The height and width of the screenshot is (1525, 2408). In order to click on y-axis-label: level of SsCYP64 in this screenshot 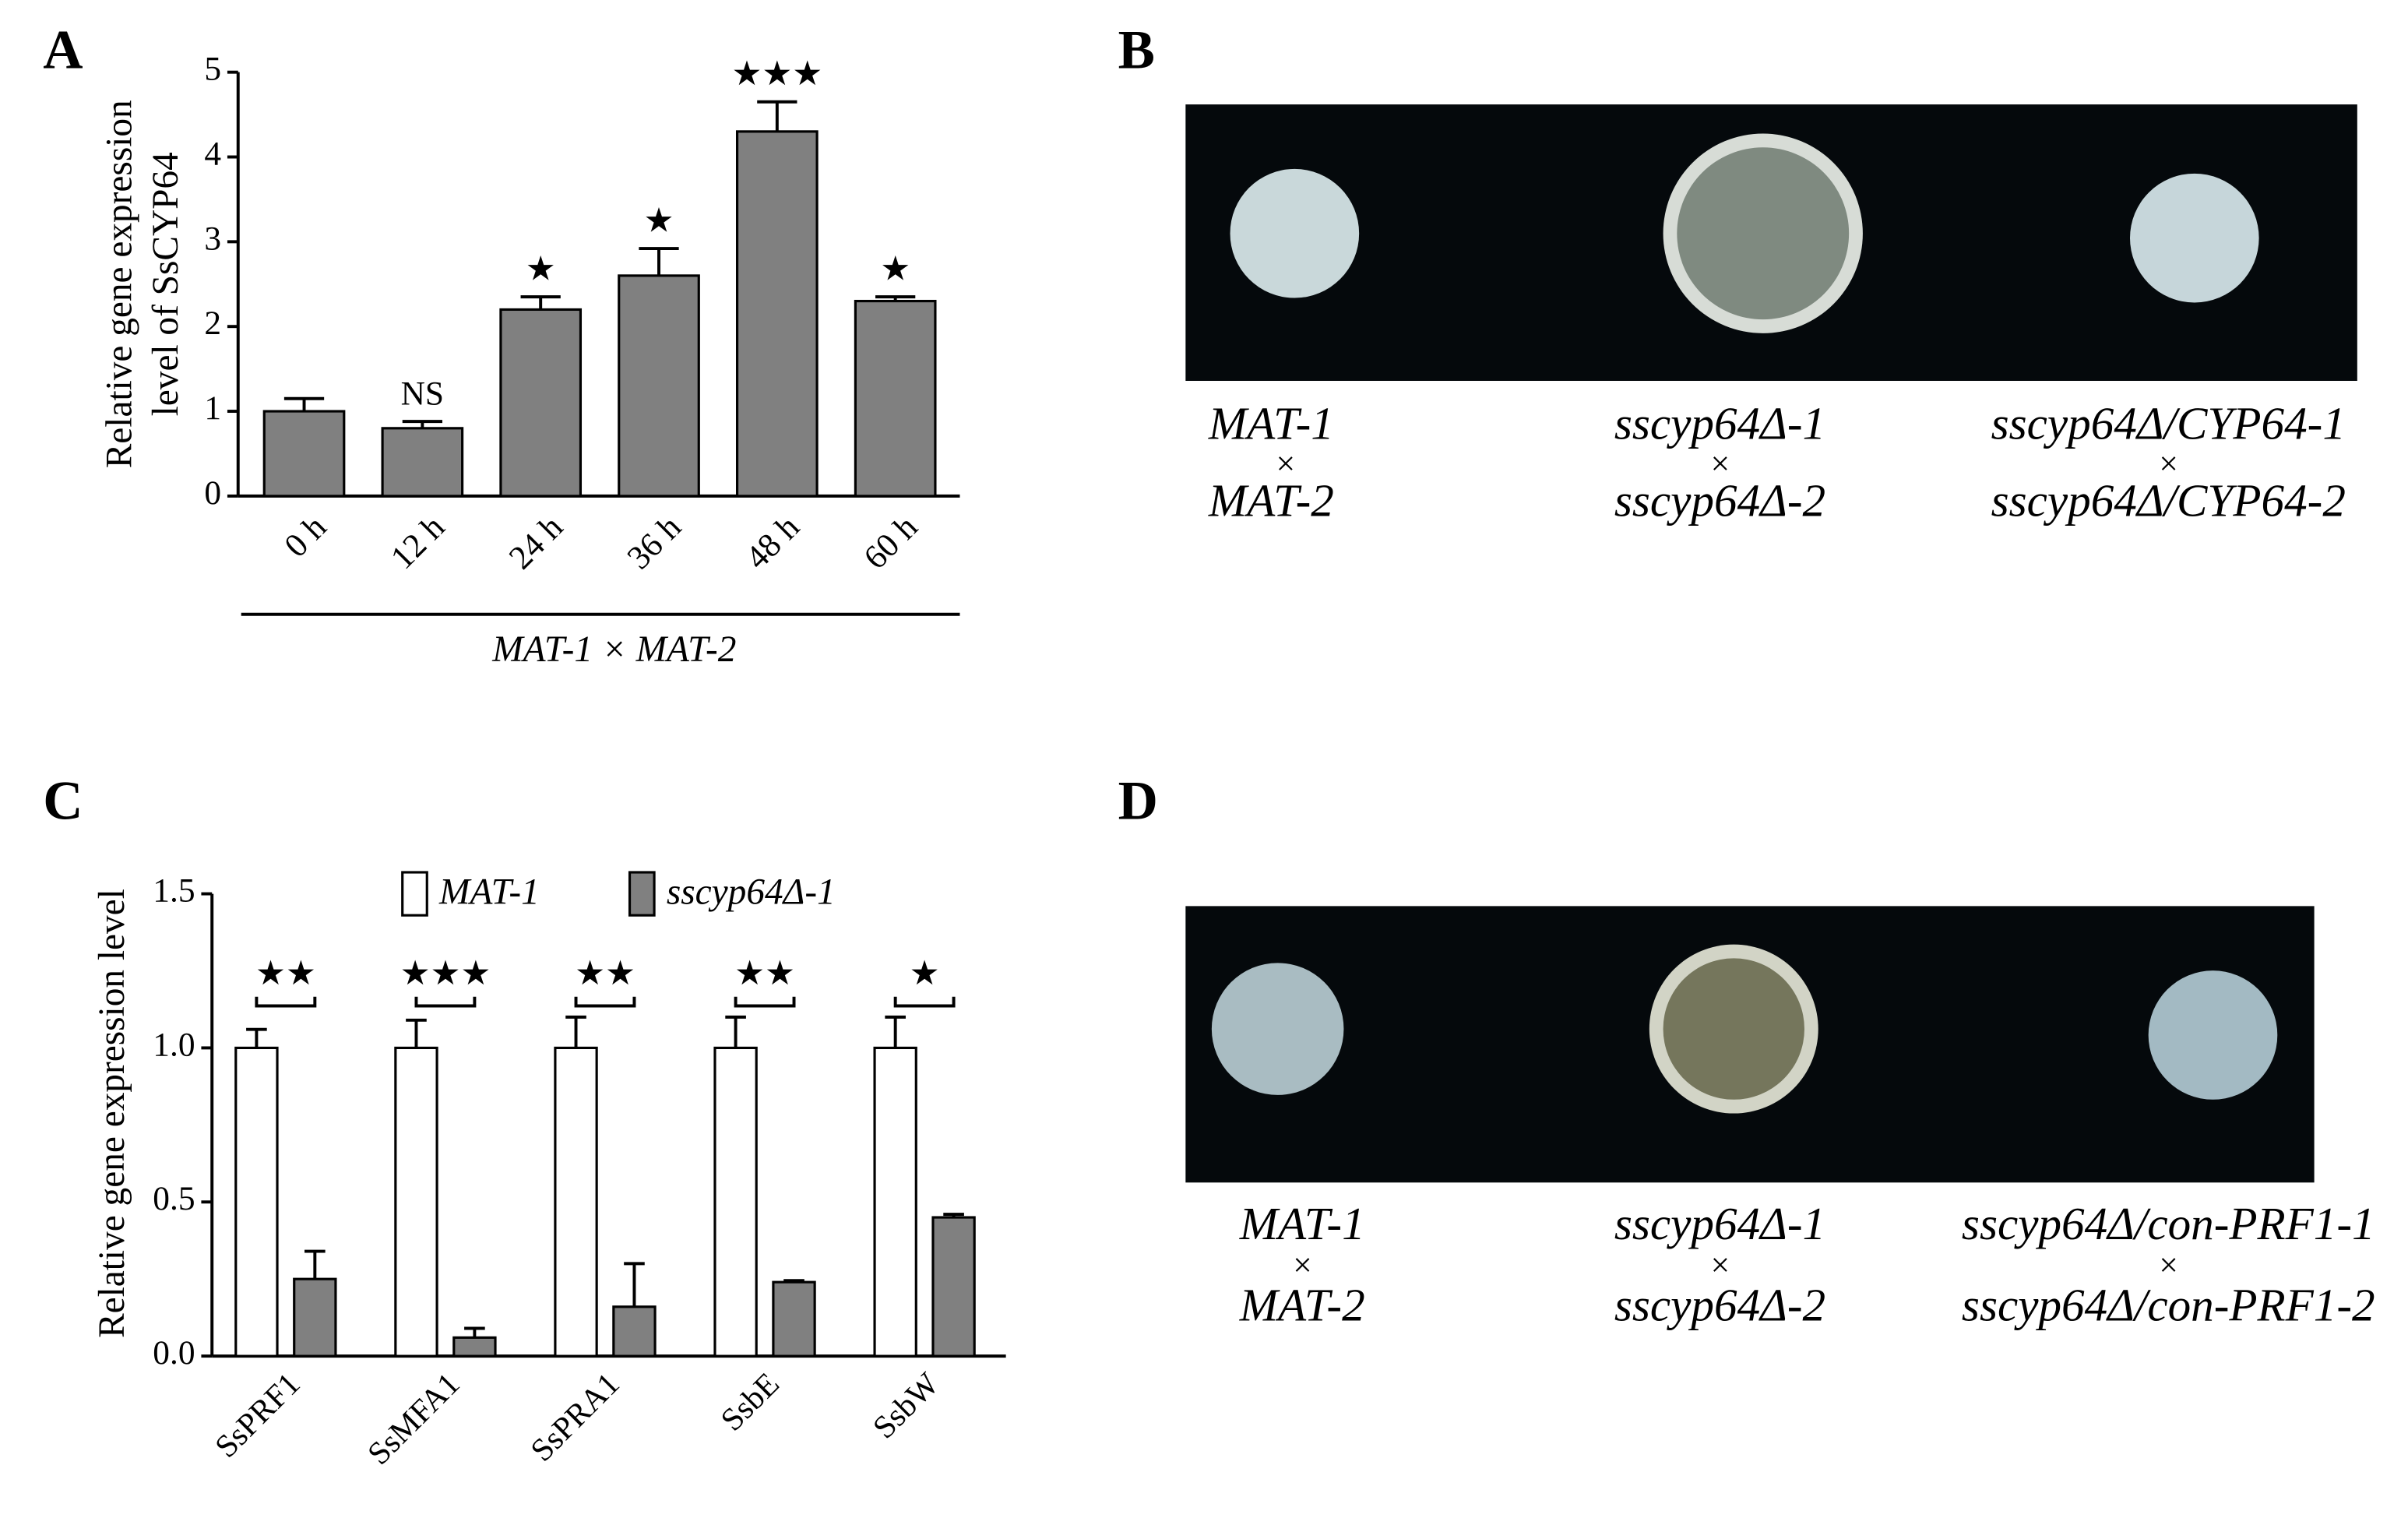, I will do `click(166, 284)`.